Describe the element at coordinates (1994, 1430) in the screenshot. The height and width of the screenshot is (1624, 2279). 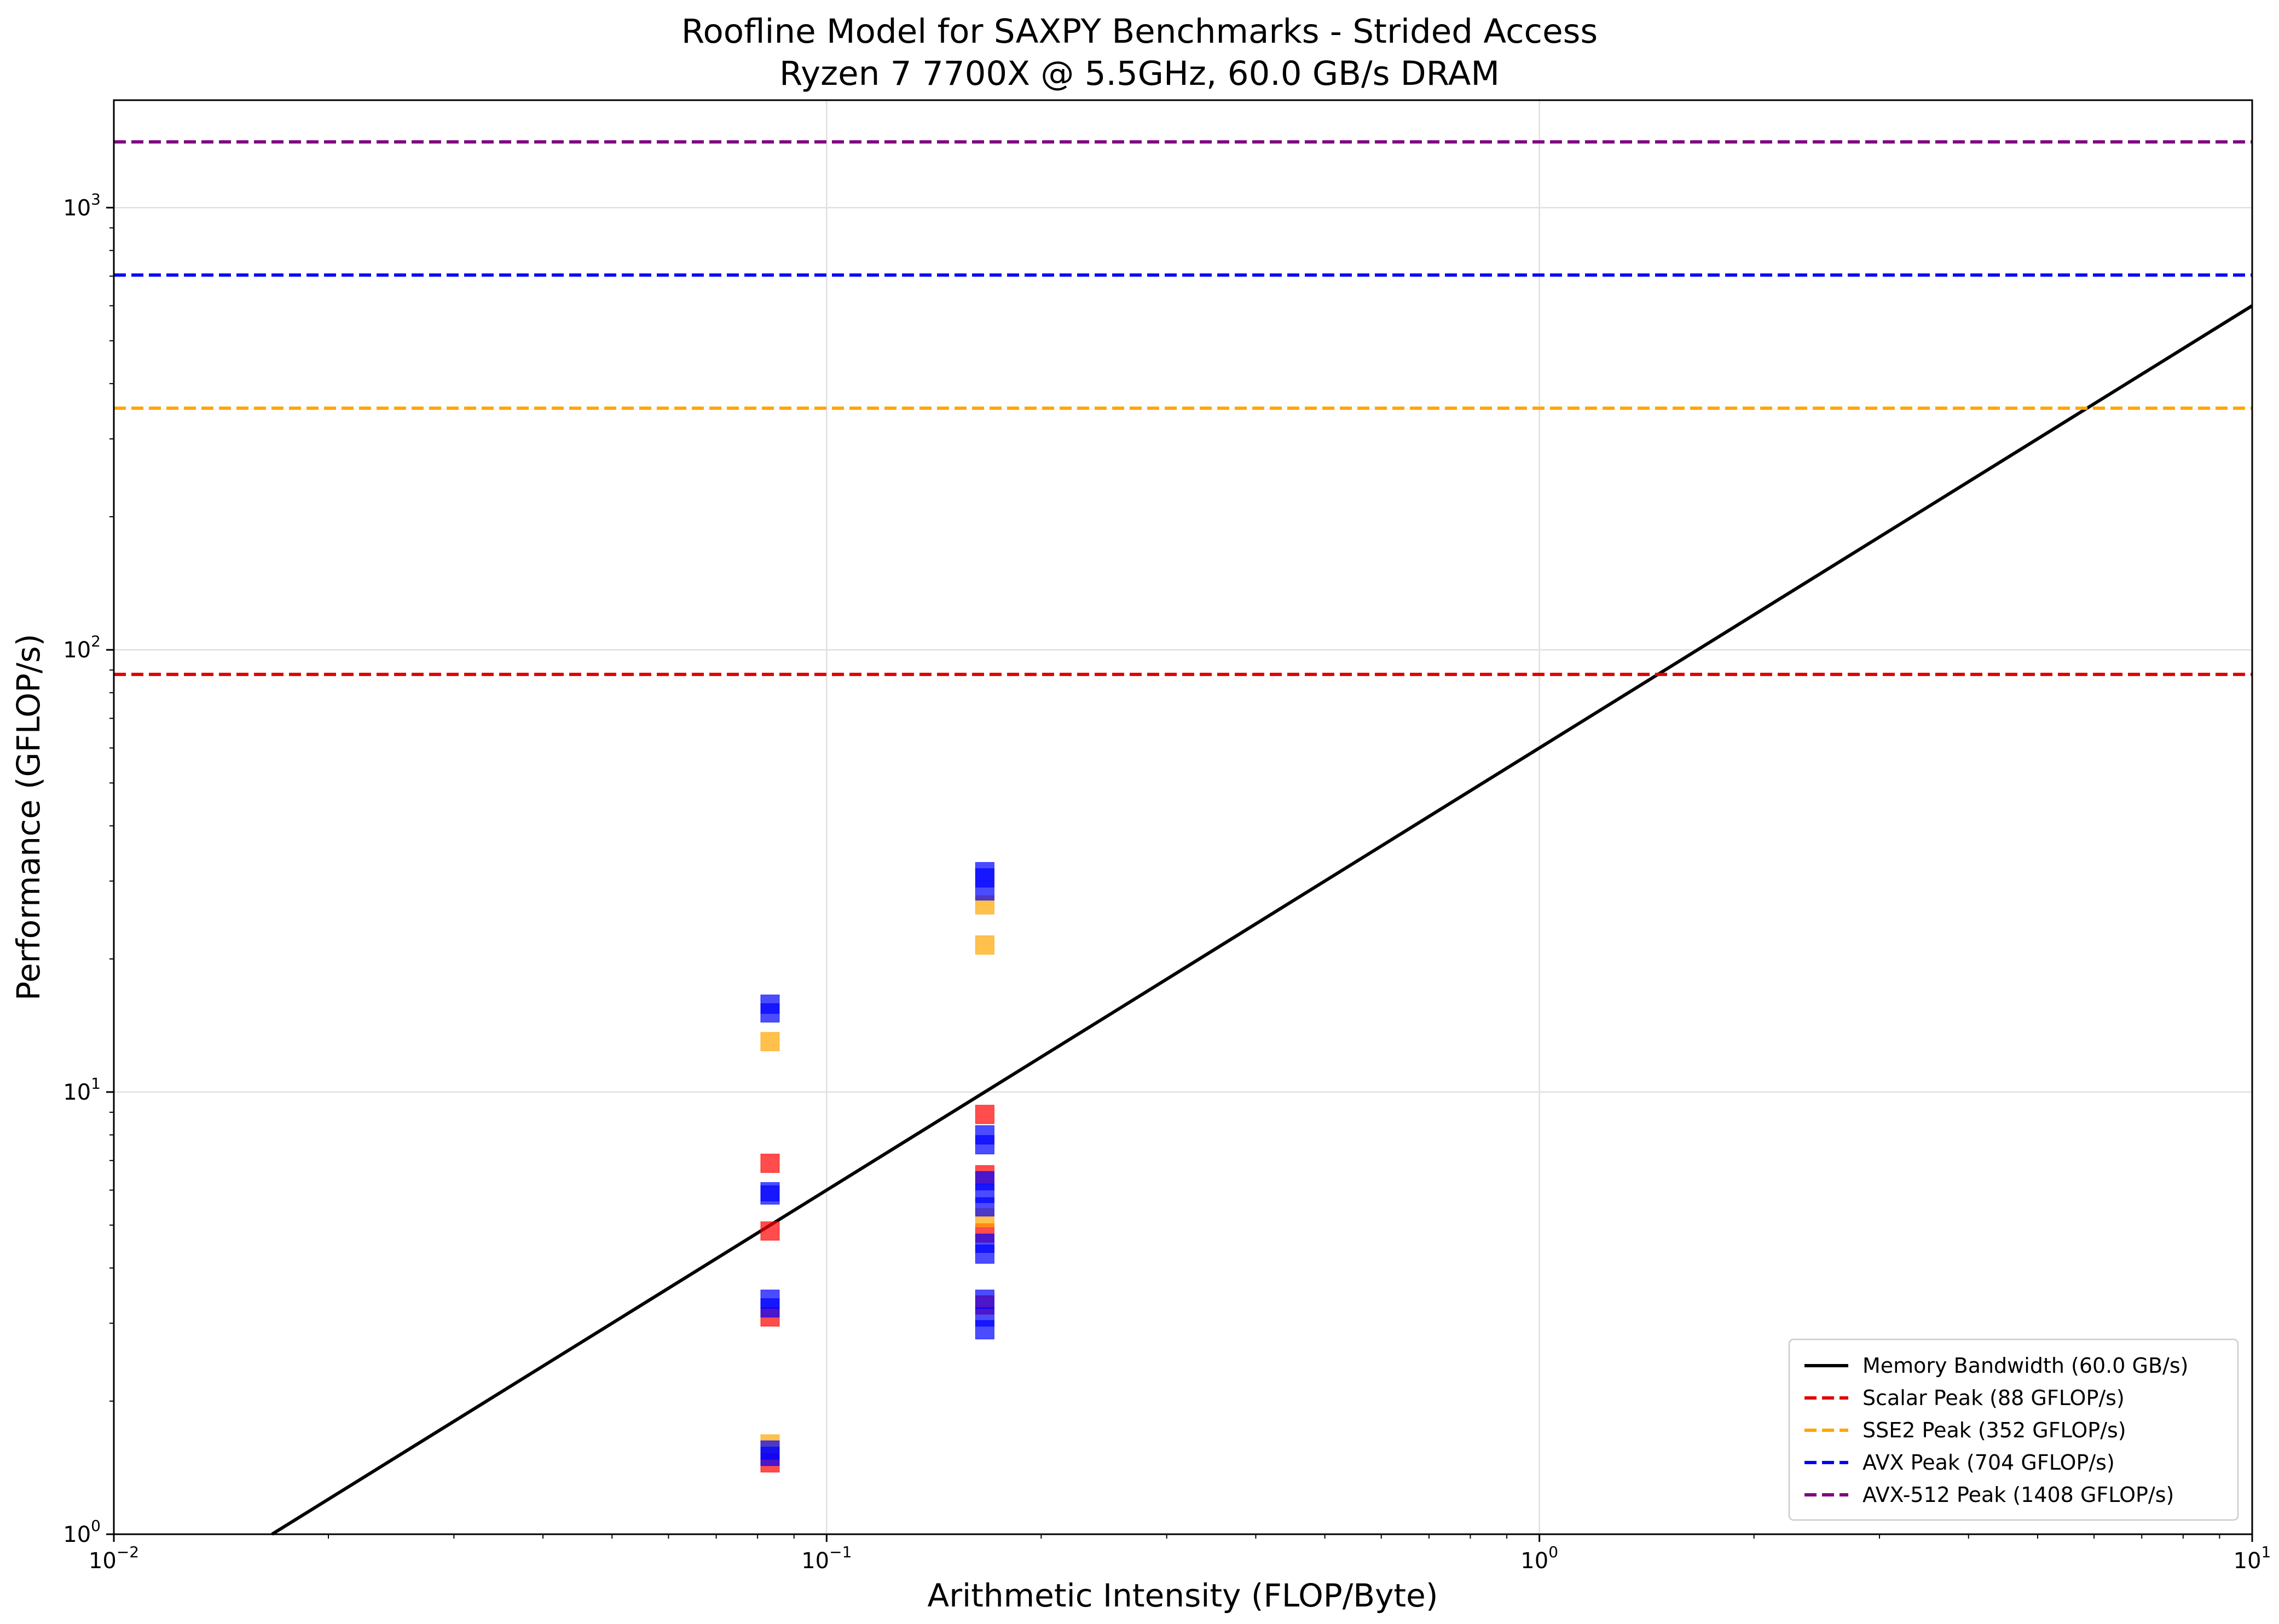
I see `legend-entry-label: SSE2 Peak (352 GFLOP/s)` at that location.